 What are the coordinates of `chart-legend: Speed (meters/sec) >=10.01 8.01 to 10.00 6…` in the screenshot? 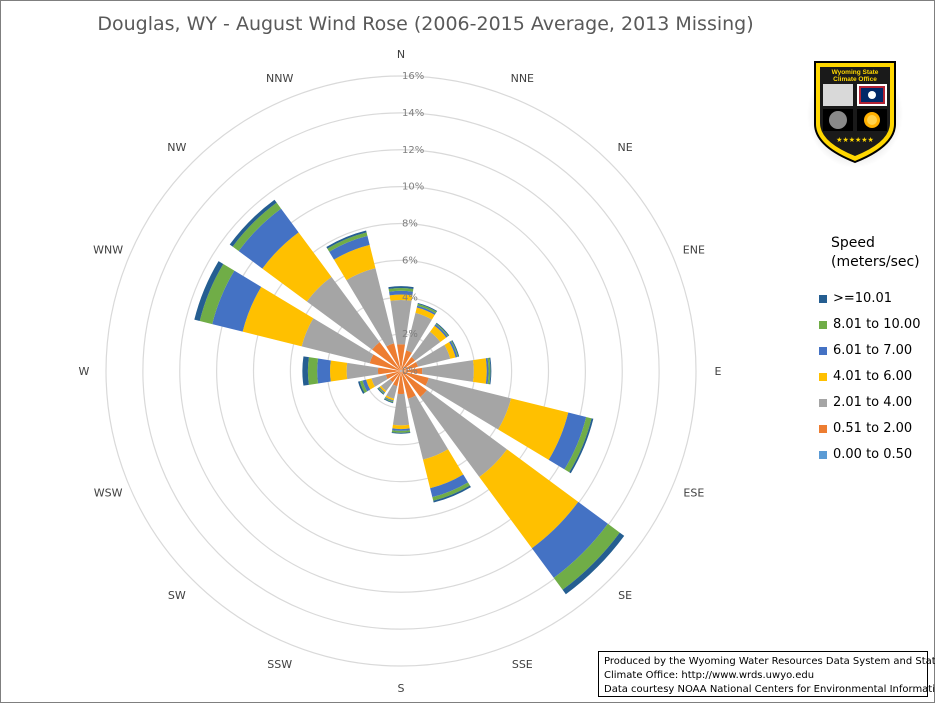 It's located at (875, 351).